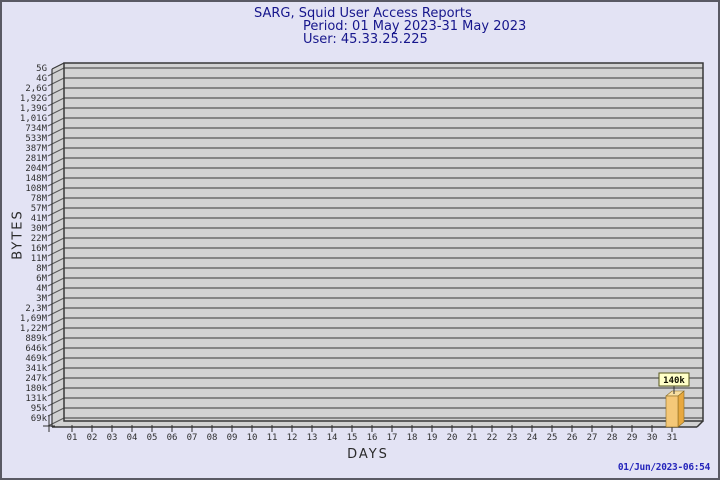 This screenshot has height=480, width=720. What do you see at coordinates (36, 179) in the screenshot?
I see `y-tick-label: 148M` at bounding box center [36, 179].